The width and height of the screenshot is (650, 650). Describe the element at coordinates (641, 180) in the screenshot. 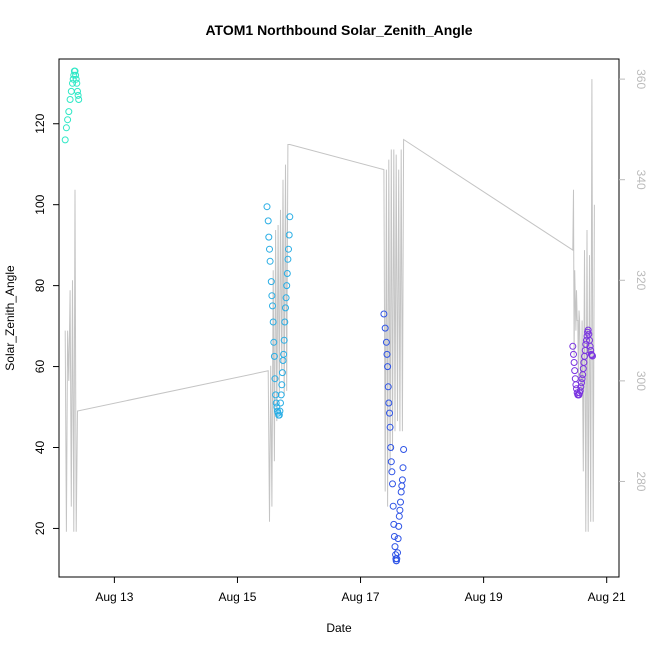

I see `y2-tick-label: 340` at that location.